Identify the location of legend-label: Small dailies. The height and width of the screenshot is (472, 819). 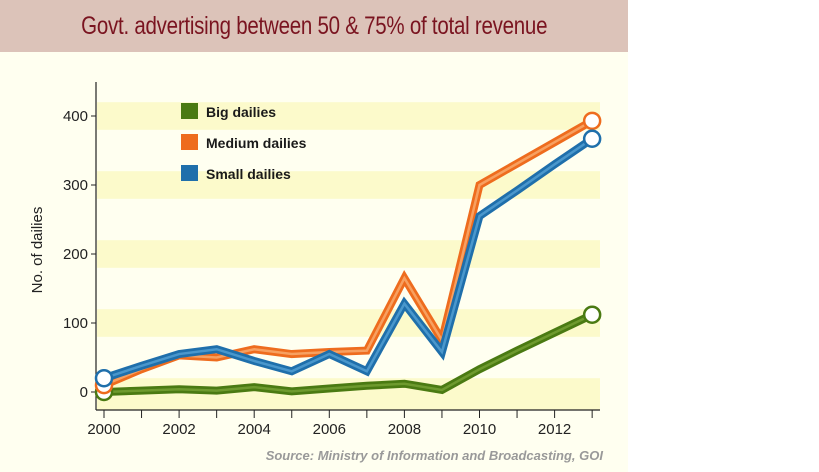
(248, 174).